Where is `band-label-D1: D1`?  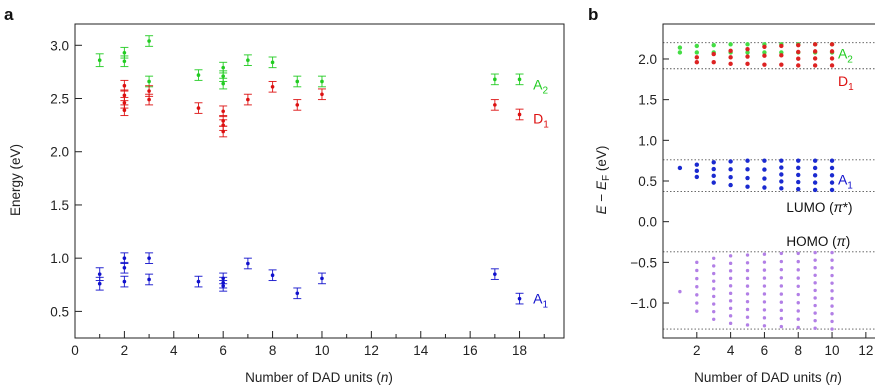 band-label-D1: D1 is located at coordinates (846, 83).